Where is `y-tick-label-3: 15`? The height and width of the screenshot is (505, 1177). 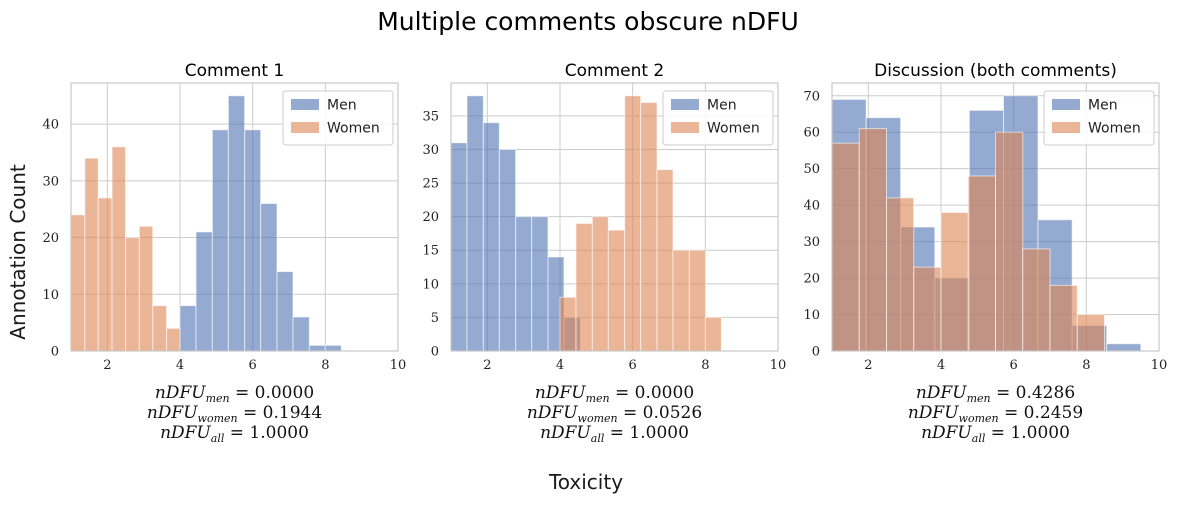
y-tick-label-3: 15 is located at coordinates (430, 251).